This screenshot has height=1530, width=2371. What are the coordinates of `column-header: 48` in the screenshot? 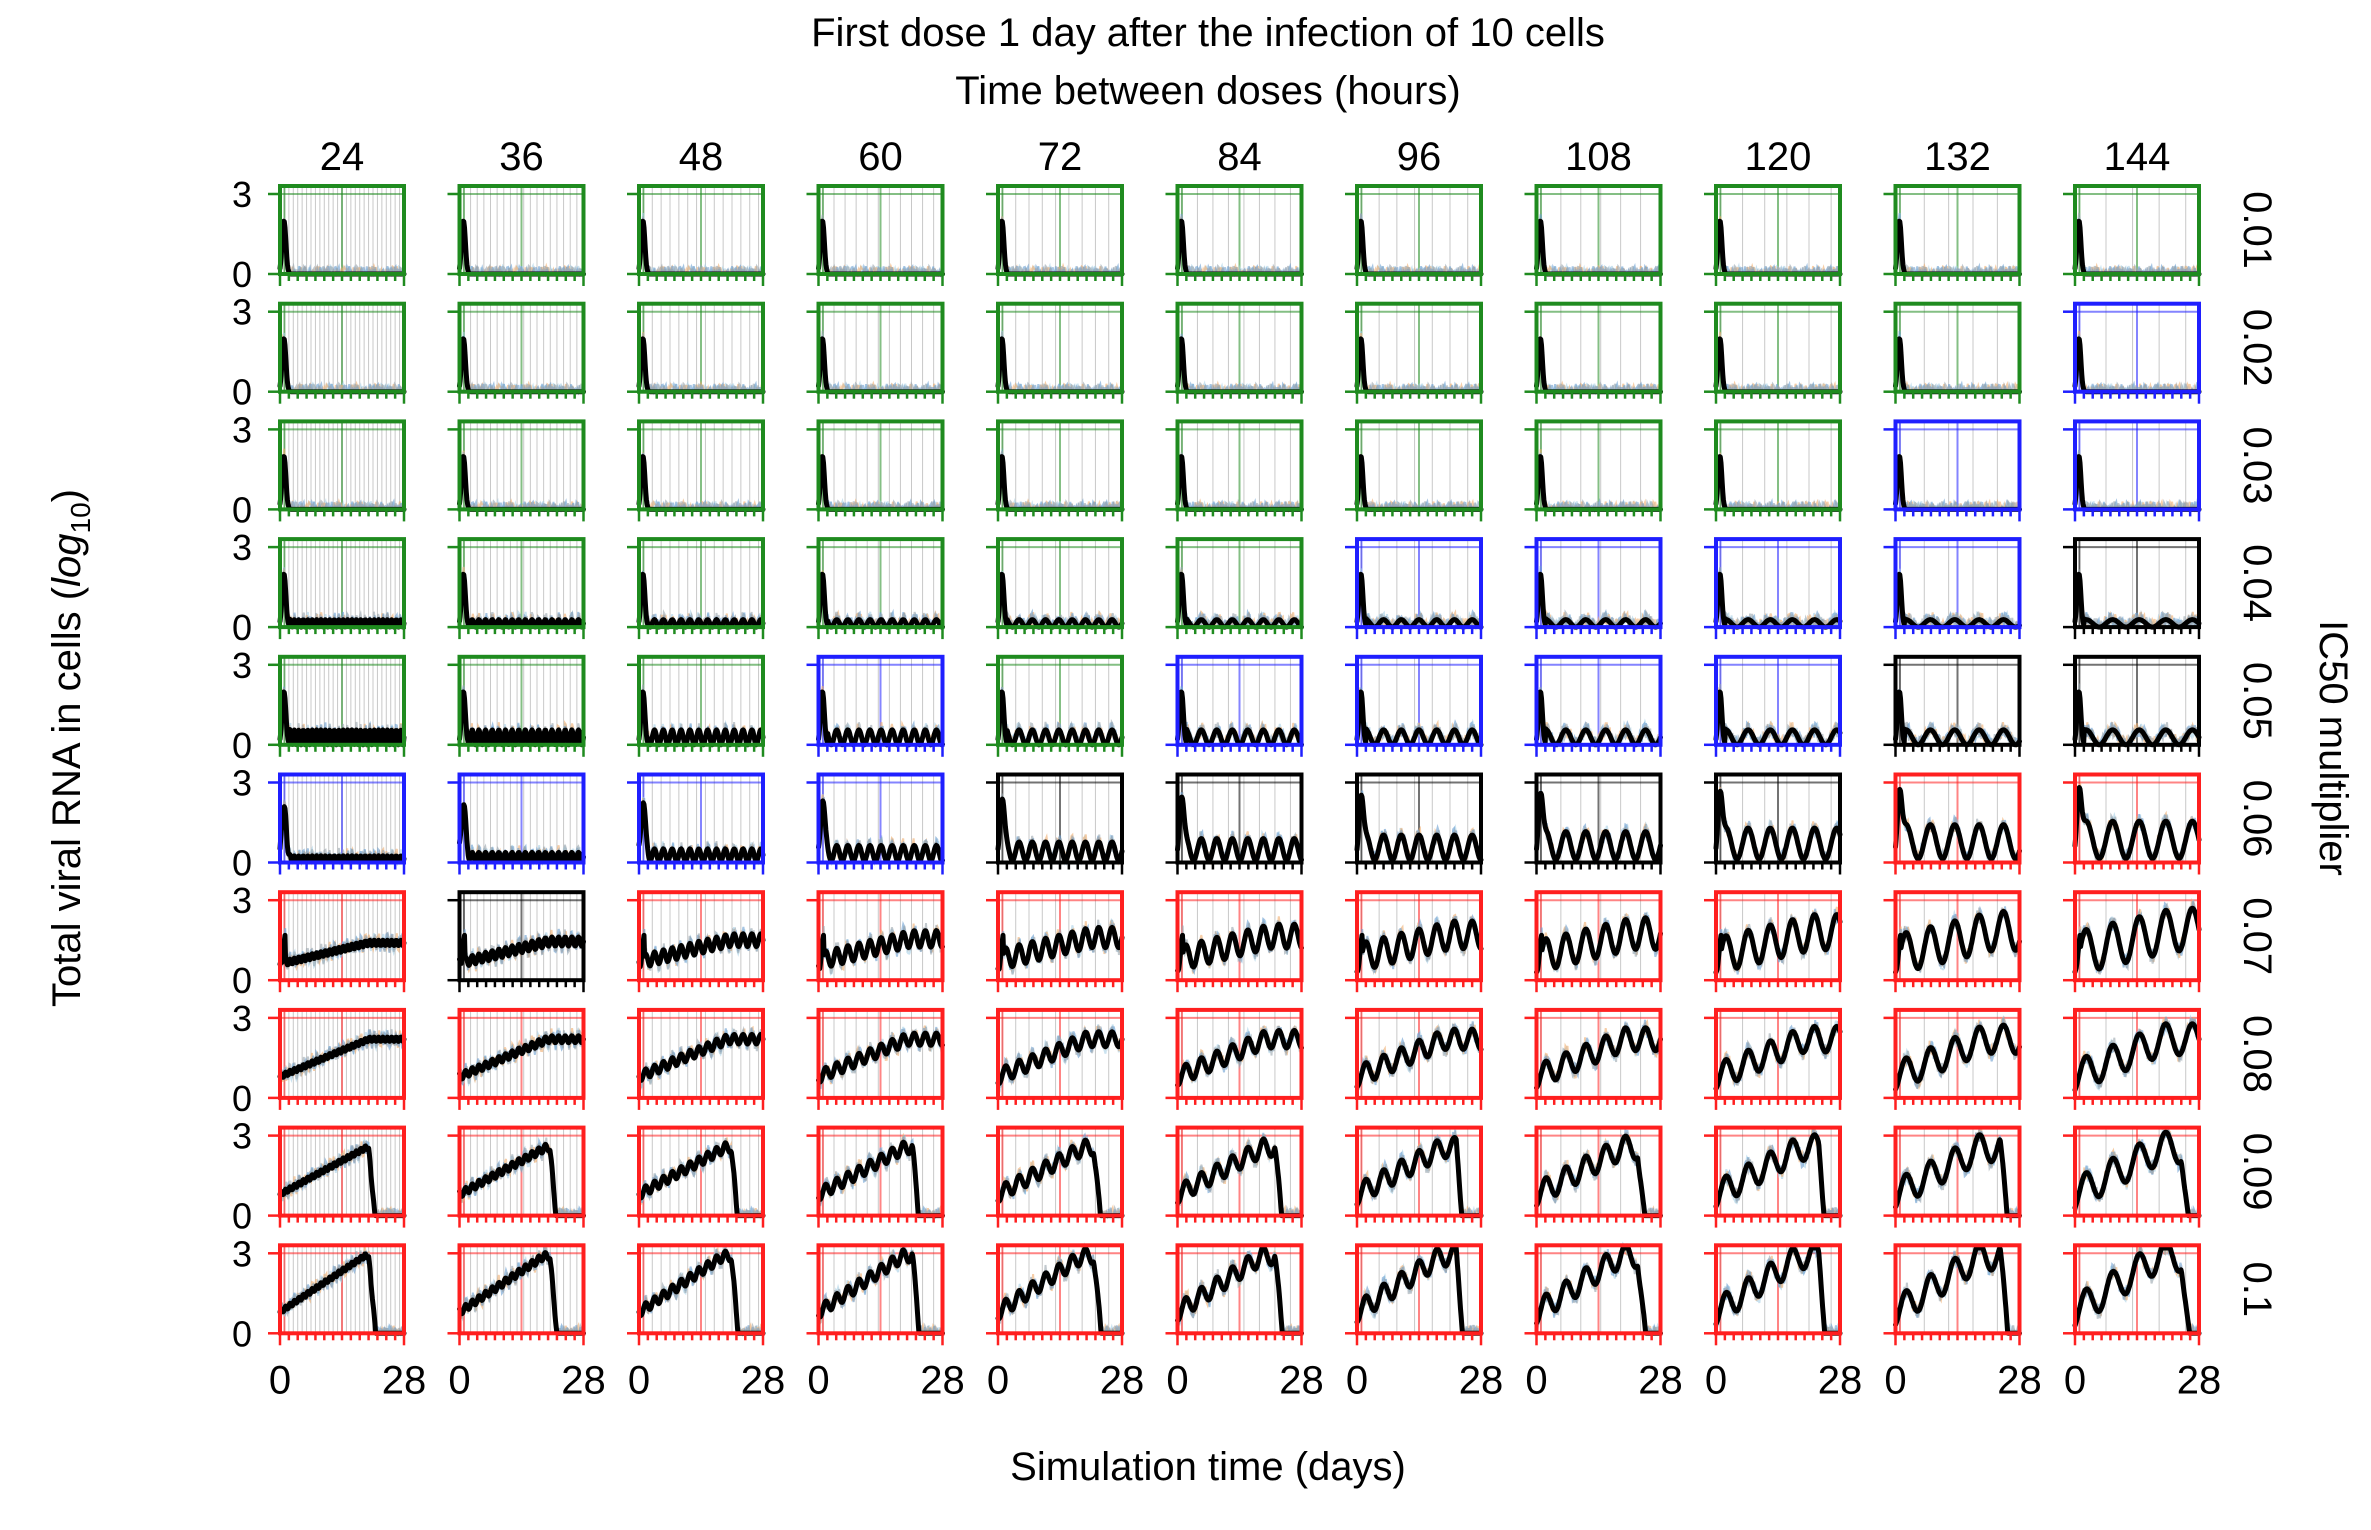 It's located at (701, 157).